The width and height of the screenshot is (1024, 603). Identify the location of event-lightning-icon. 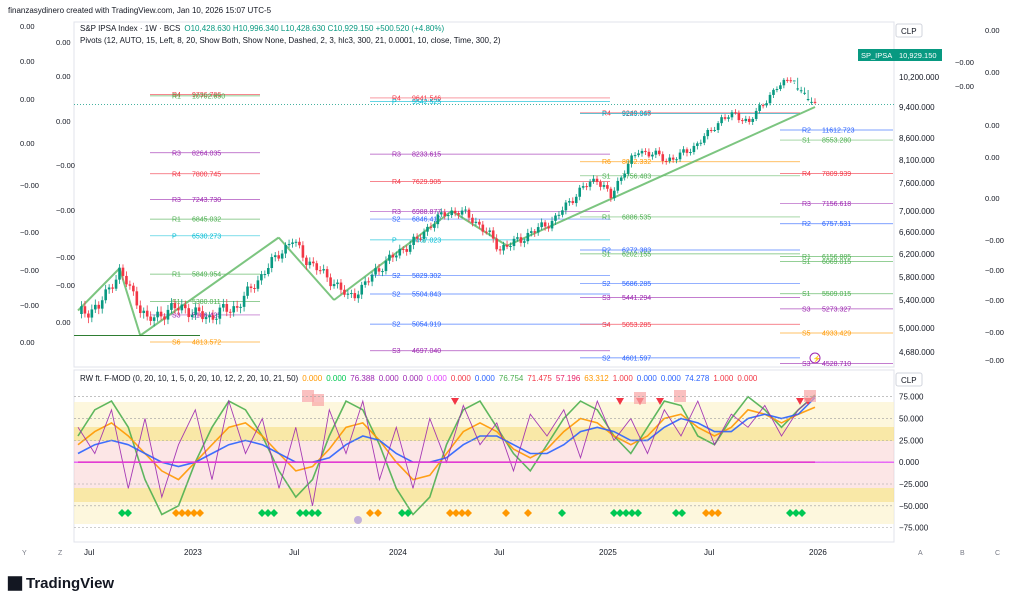
(815, 358).